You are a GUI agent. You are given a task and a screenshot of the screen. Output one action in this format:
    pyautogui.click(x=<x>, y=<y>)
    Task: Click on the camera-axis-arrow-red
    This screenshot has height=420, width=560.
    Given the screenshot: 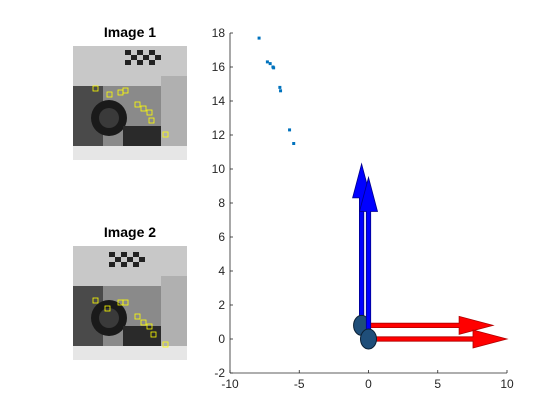 What is the action you would take?
    pyautogui.click(x=438, y=339)
    